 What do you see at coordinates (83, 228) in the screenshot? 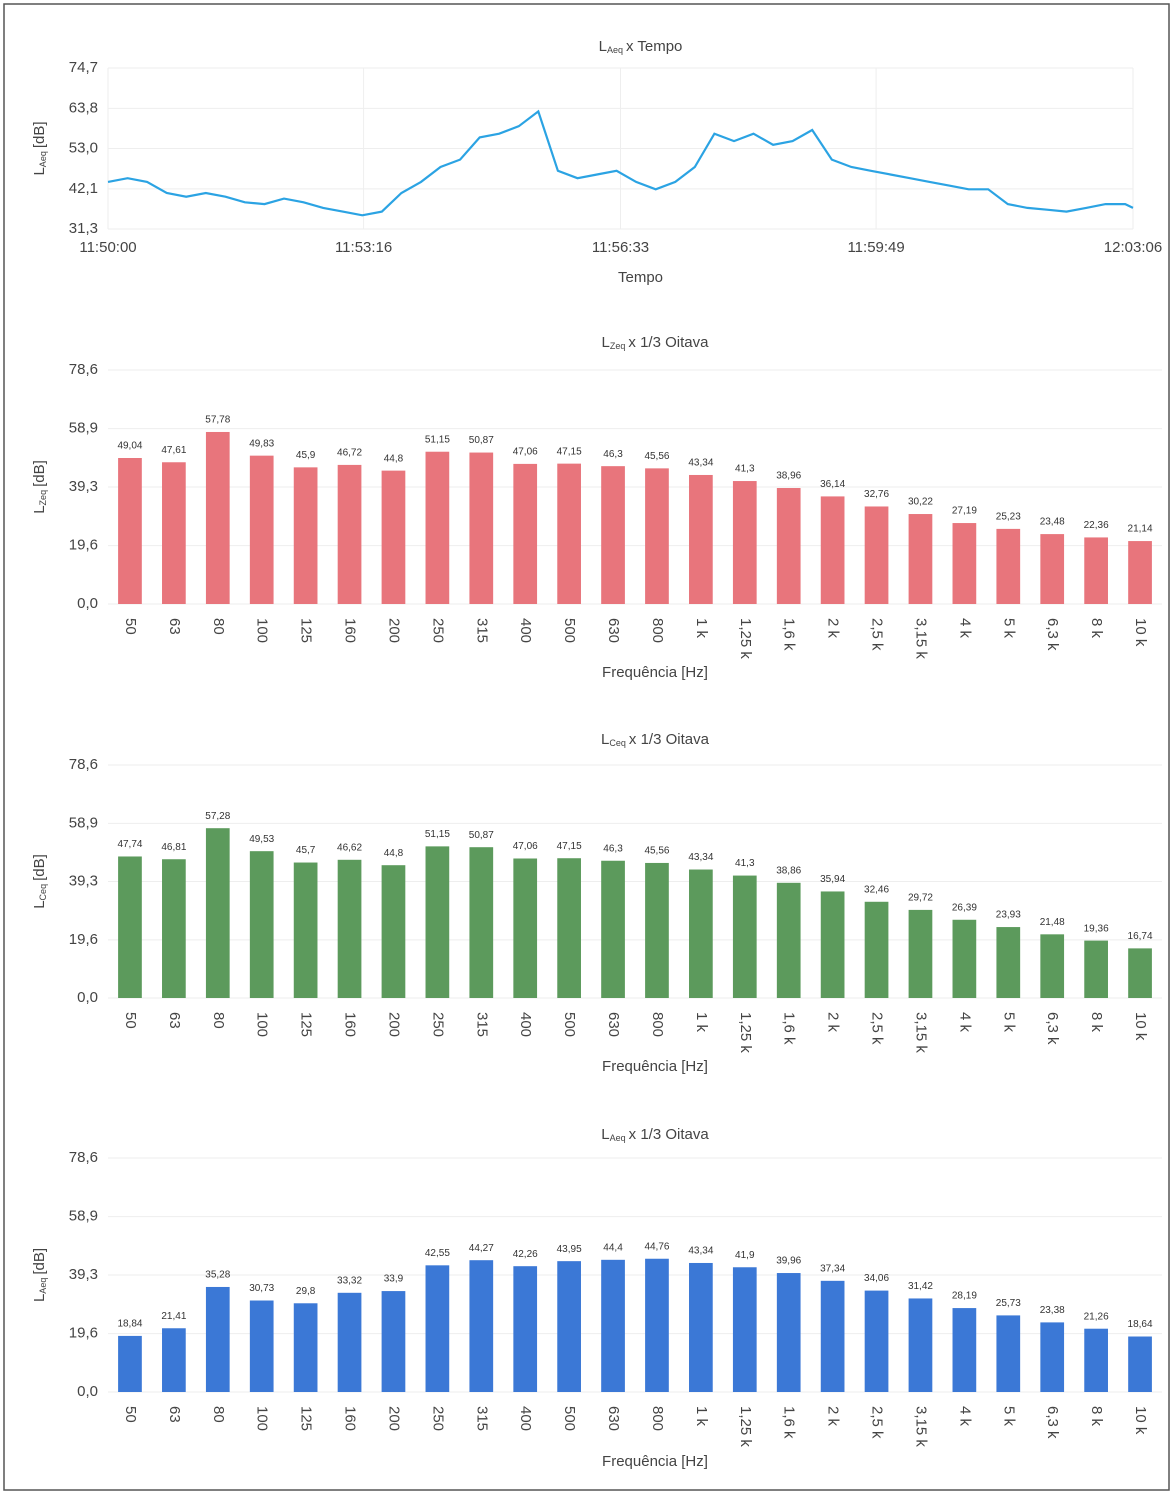
I see `y-tick-label: 31,3` at bounding box center [83, 228].